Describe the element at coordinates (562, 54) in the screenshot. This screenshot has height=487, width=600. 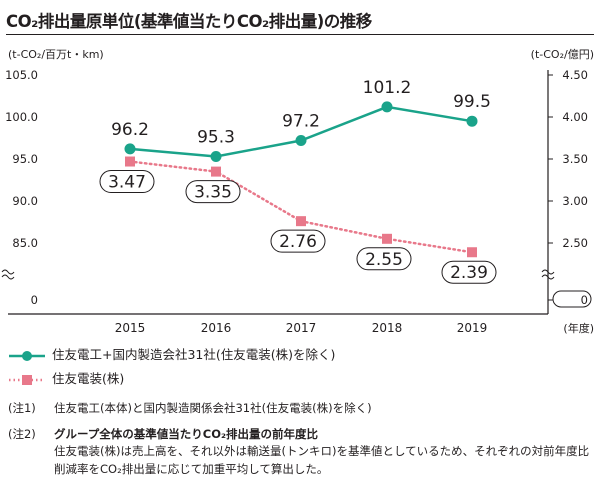
I see `right-axis-label: (t-CO₂/億円)` at that location.